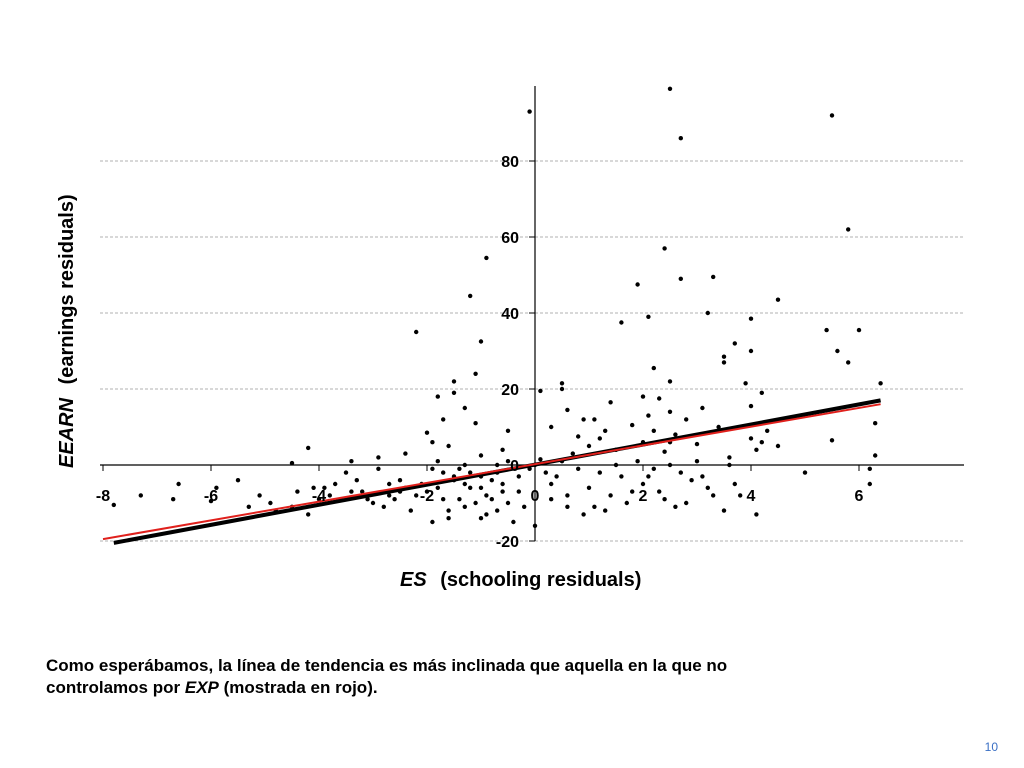 This screenshot has width=1024, height=768. I want to click on x-tick-label-6: 6, so click(859, 496).